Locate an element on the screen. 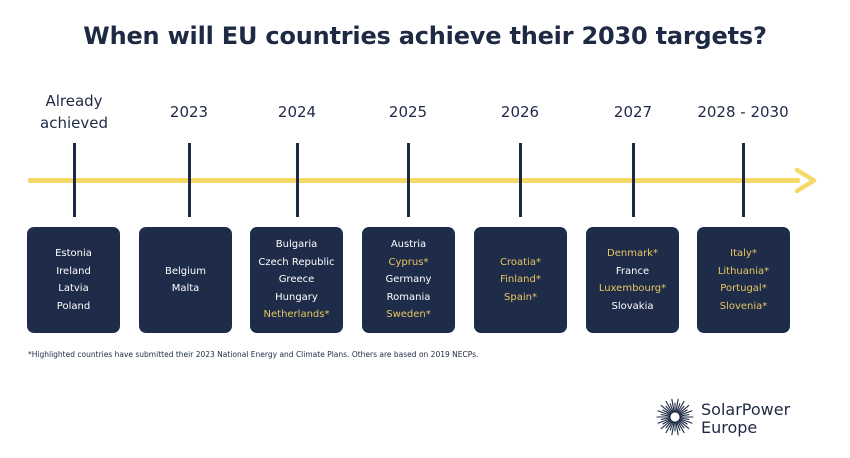 The width and height of the screenshot is (850, 458). column-label-line: 2025 is located at coordinates (408, 112).